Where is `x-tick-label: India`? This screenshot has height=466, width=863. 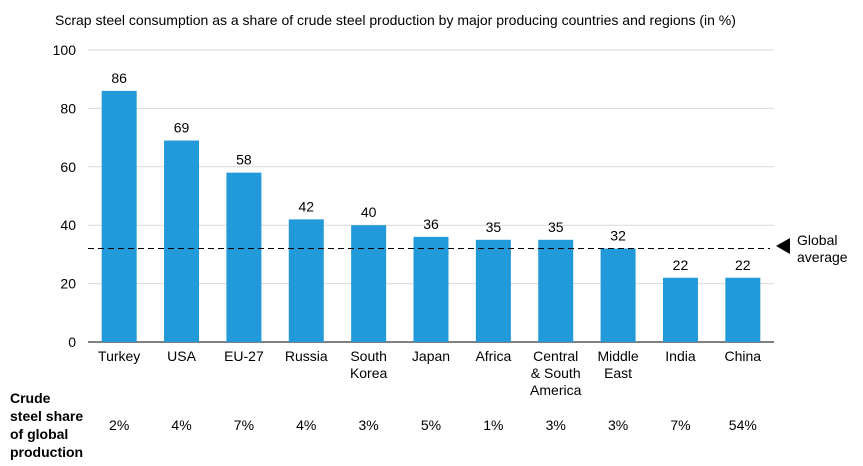
x-tick-label: India is located at coordinates (680, 356).